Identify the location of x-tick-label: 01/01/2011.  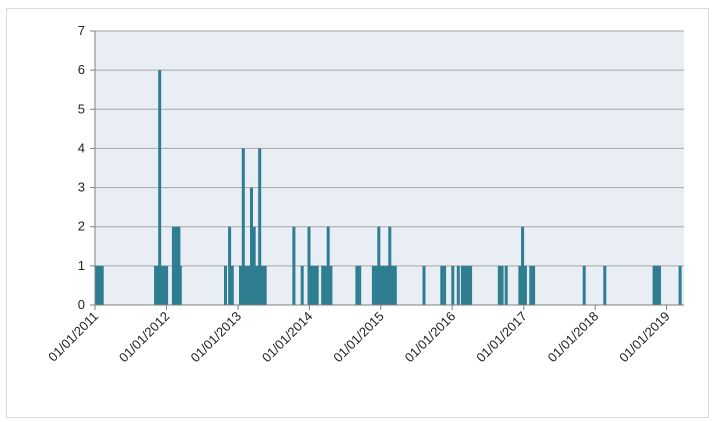
(73, 337).